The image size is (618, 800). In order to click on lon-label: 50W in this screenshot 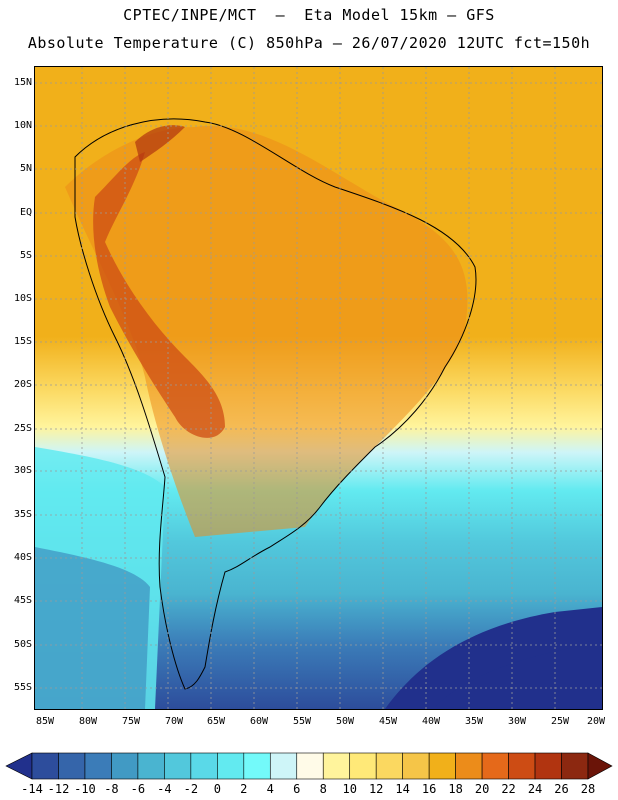, I will do `click(345, 721)`.